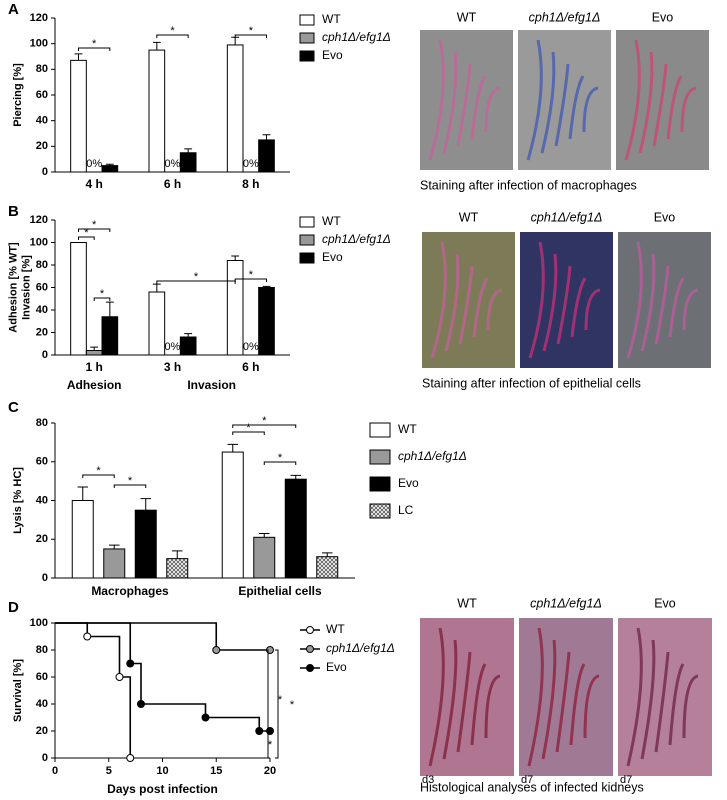 This screenshot has width=727, height=800. I want to click on panel-letter: C, so click(13, 407).